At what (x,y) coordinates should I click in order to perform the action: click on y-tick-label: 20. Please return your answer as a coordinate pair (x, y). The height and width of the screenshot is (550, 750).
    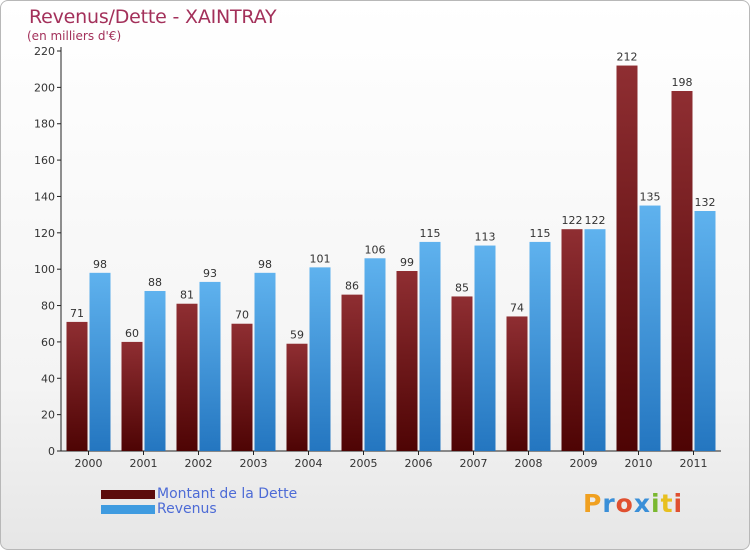
    Looking at the image, I should click on (48, 415).